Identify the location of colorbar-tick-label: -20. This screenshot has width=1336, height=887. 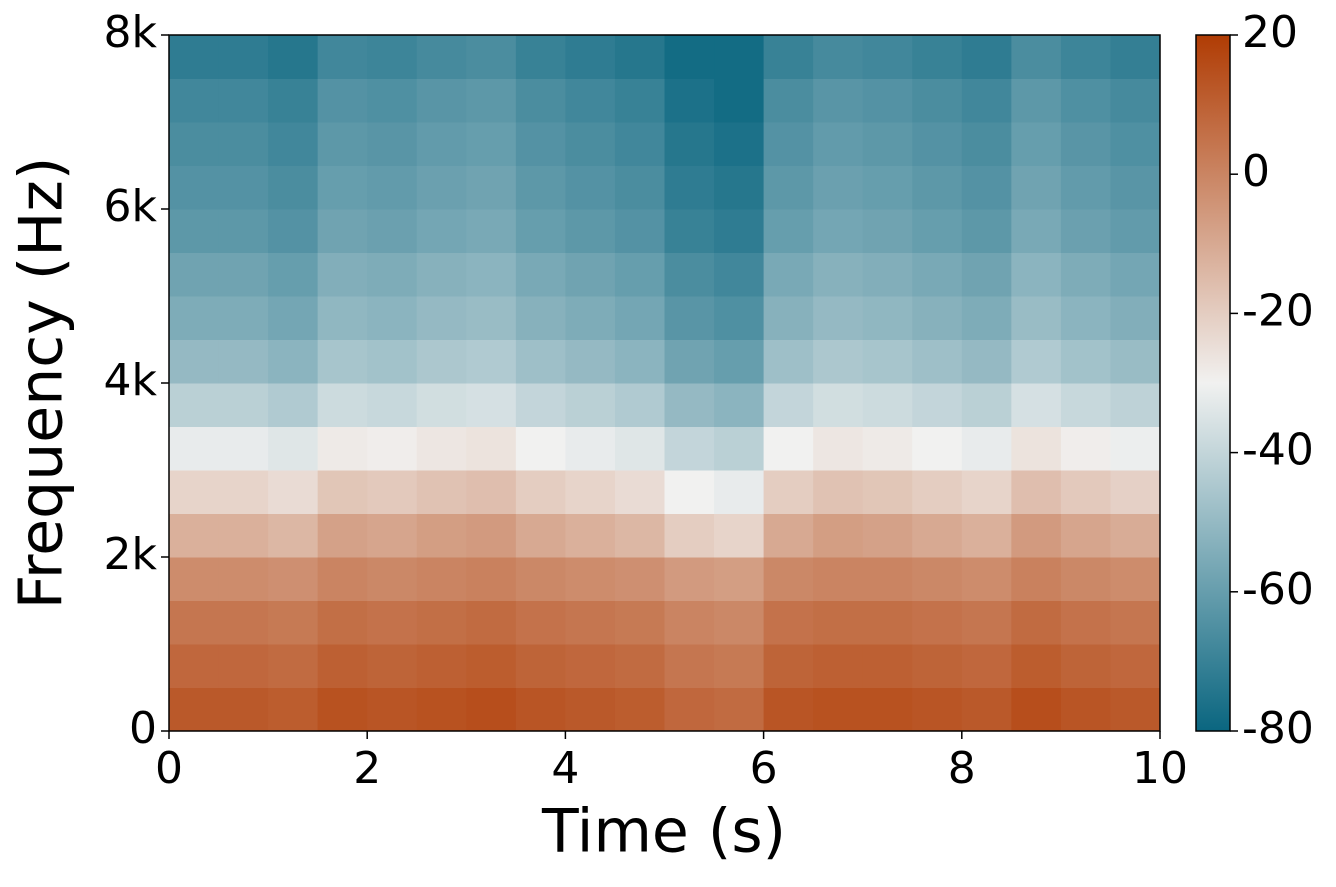
(1278, 310).